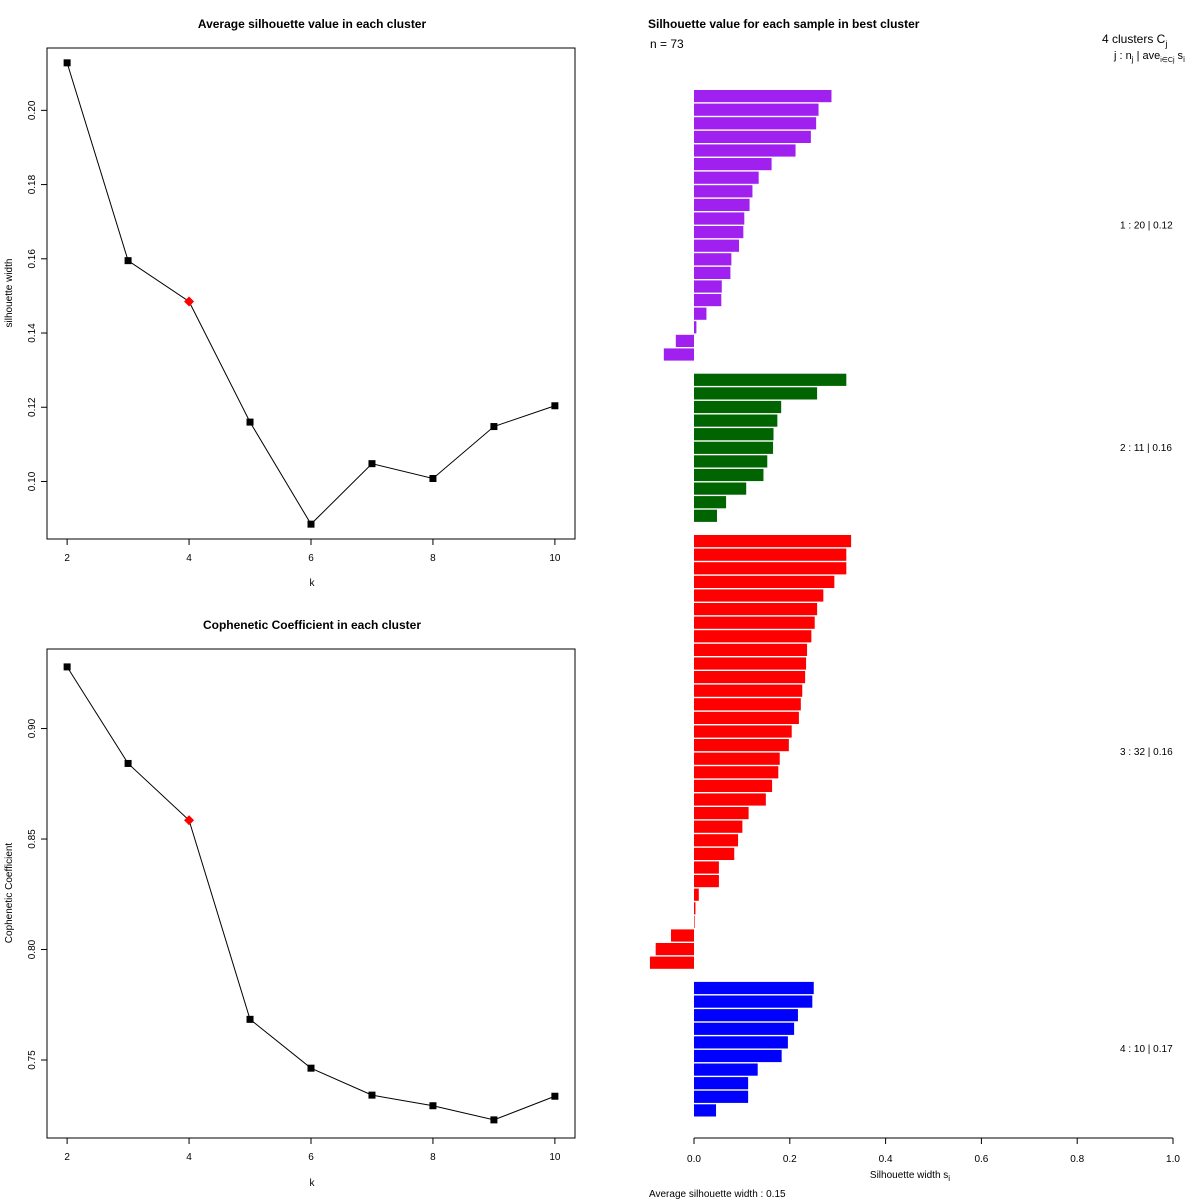  Describe the element at coordinates (312, 24) in the screenshot. I see `chart-title: Average silhouette value in each cluster` at that location.